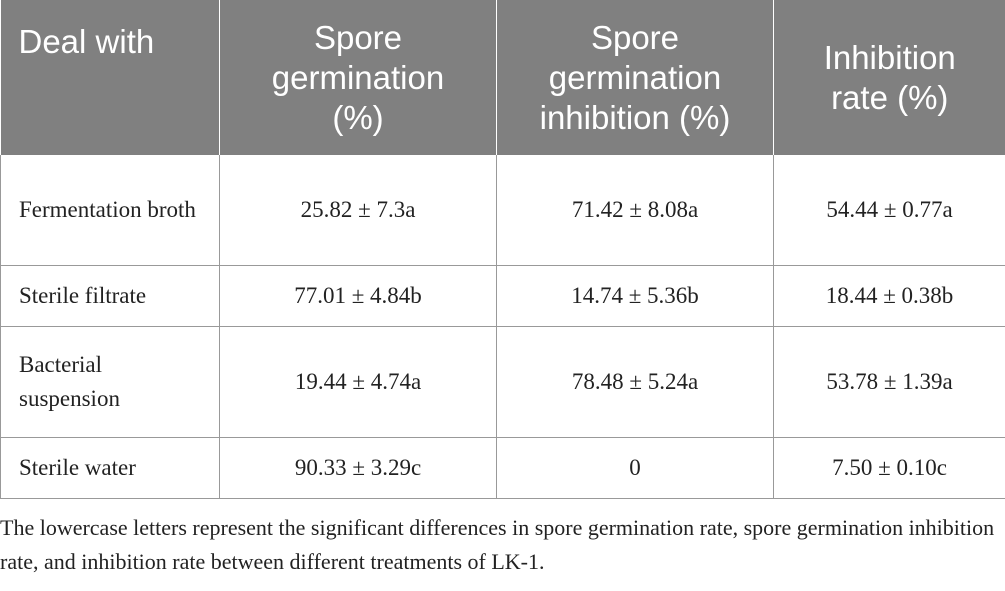 Image resolution: width=1005 pixels, height=591 pixels. What do you see at coordinates (889, 382) in the screenshot?
I see `table-cell: 53.78 ± 1.39a` at bounding box center [889, 382].